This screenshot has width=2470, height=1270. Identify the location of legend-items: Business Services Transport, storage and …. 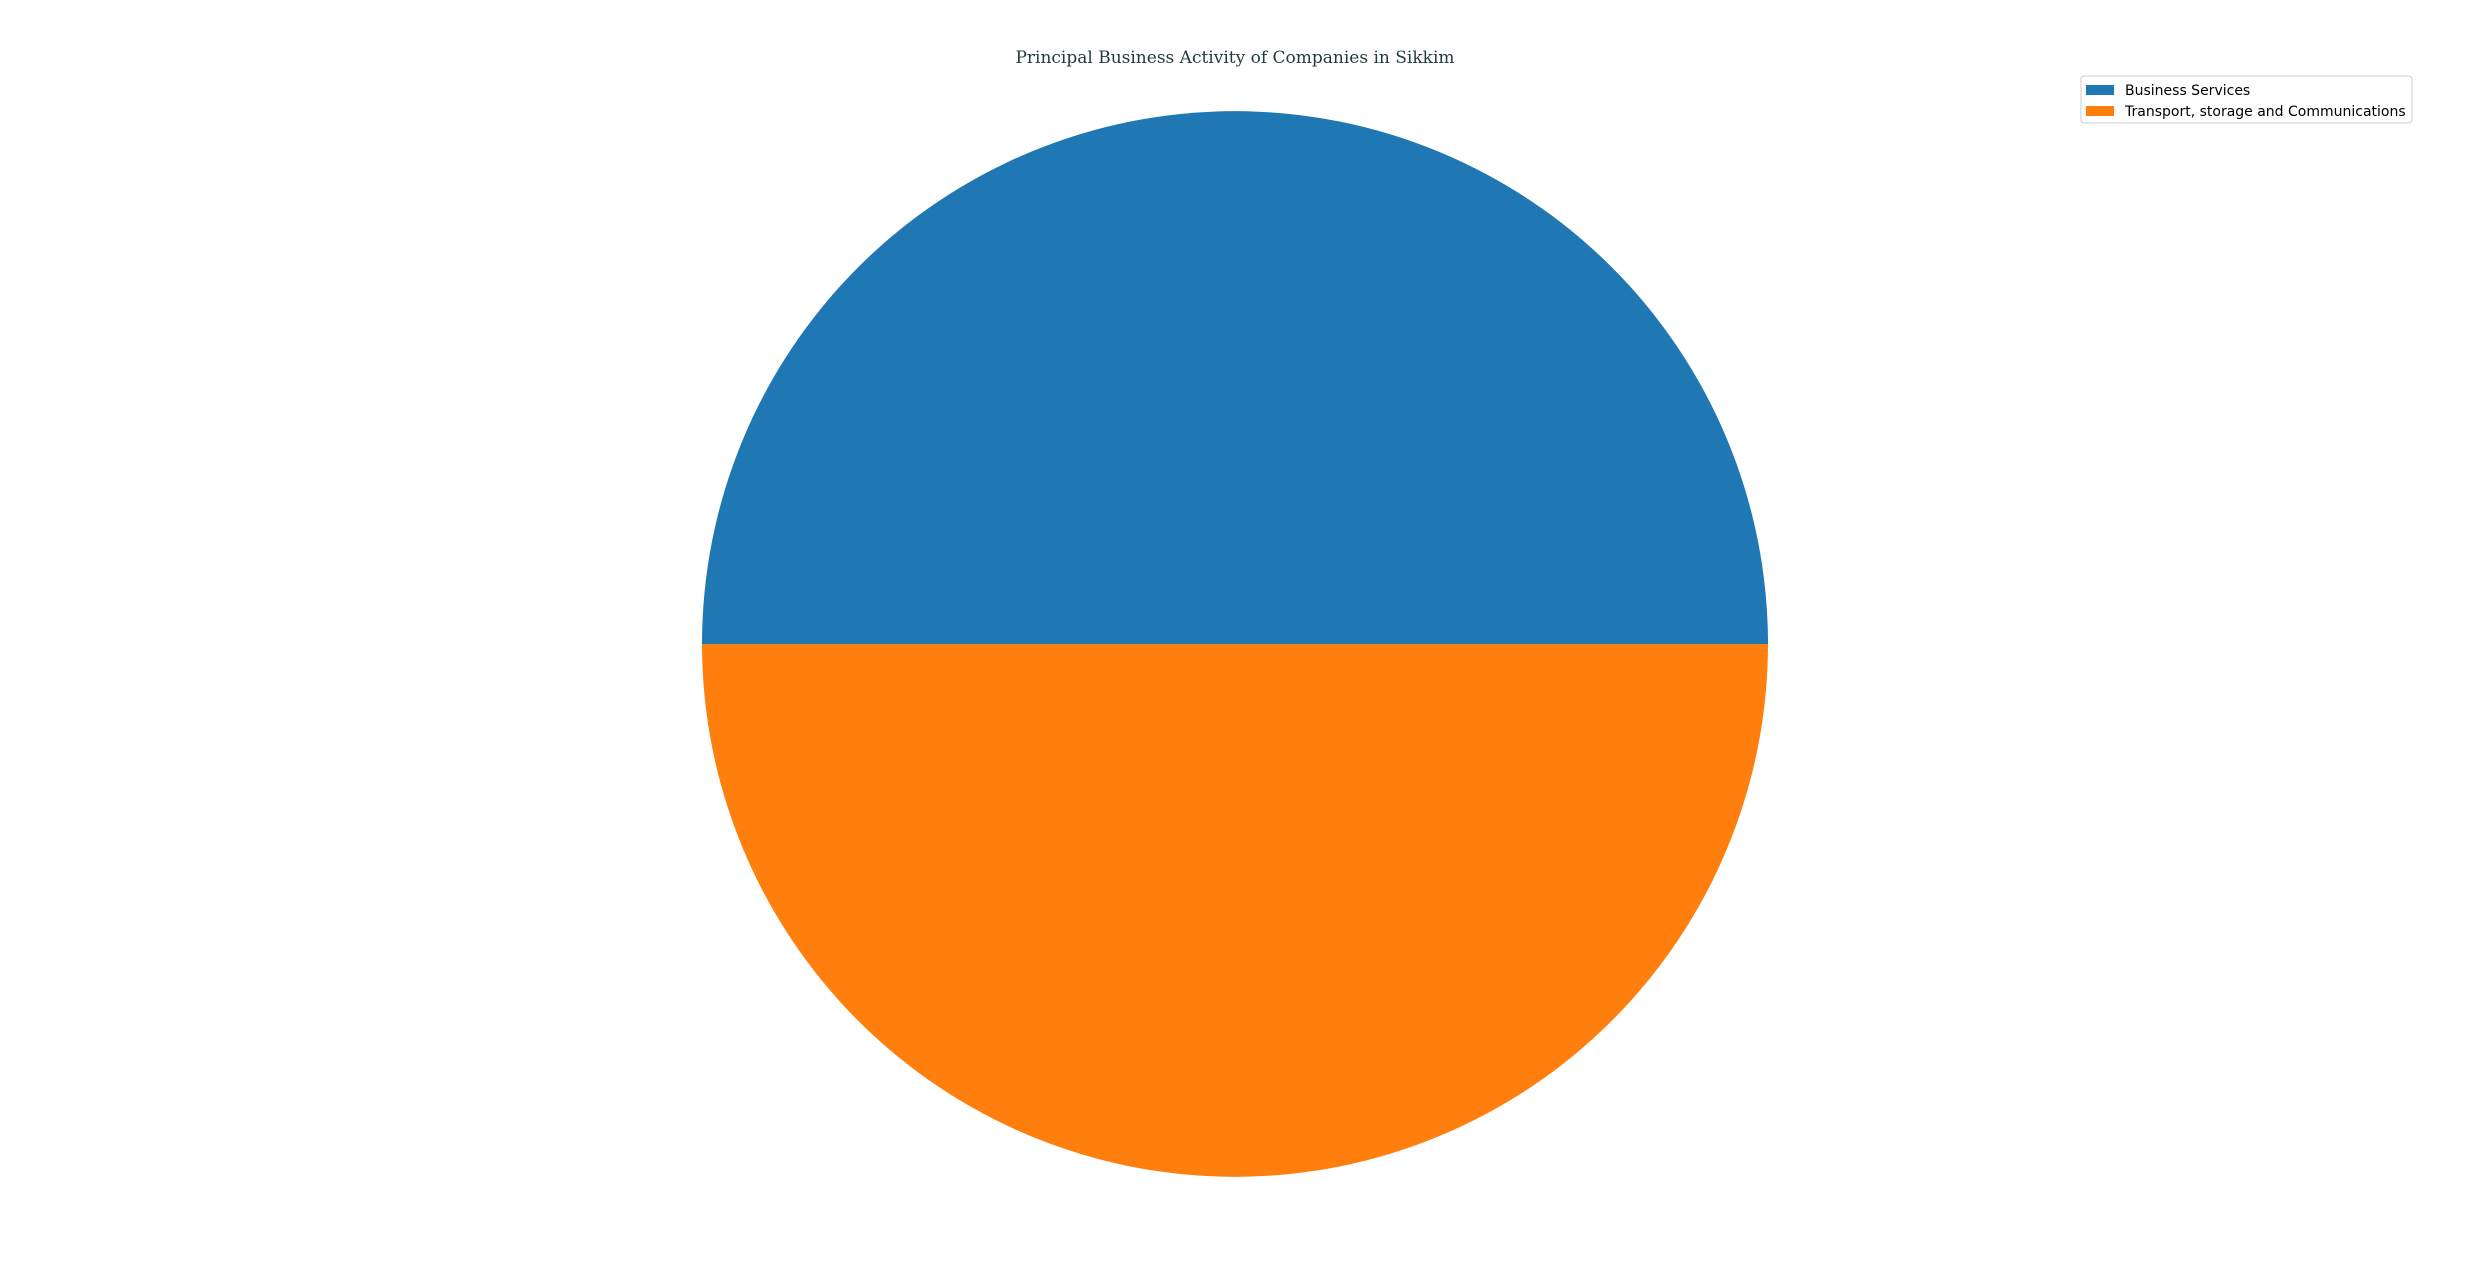
(2246, 101).